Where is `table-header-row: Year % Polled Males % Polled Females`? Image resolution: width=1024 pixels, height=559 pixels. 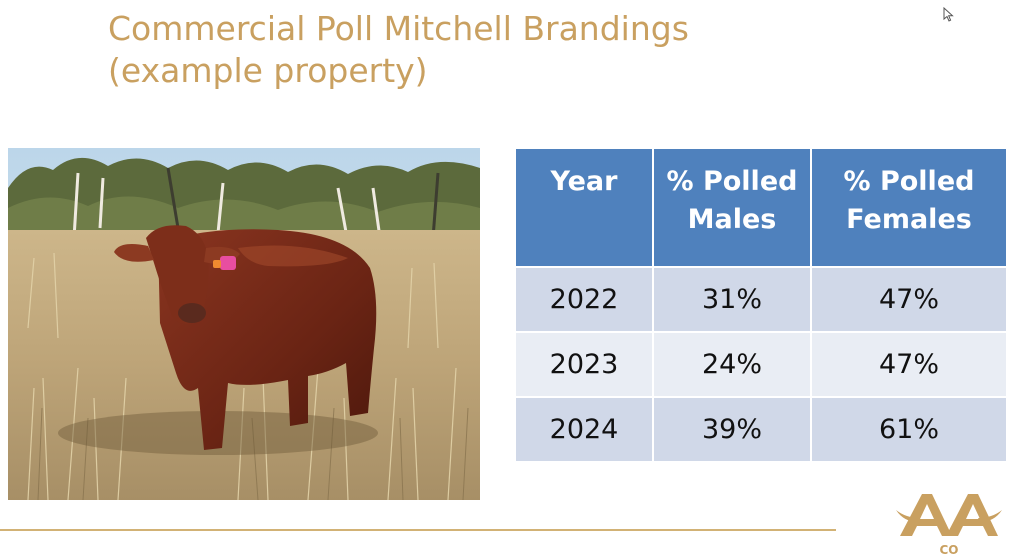
table-header-row: Year % Polled Males % Polled Females is located at coordinates (761, 207).